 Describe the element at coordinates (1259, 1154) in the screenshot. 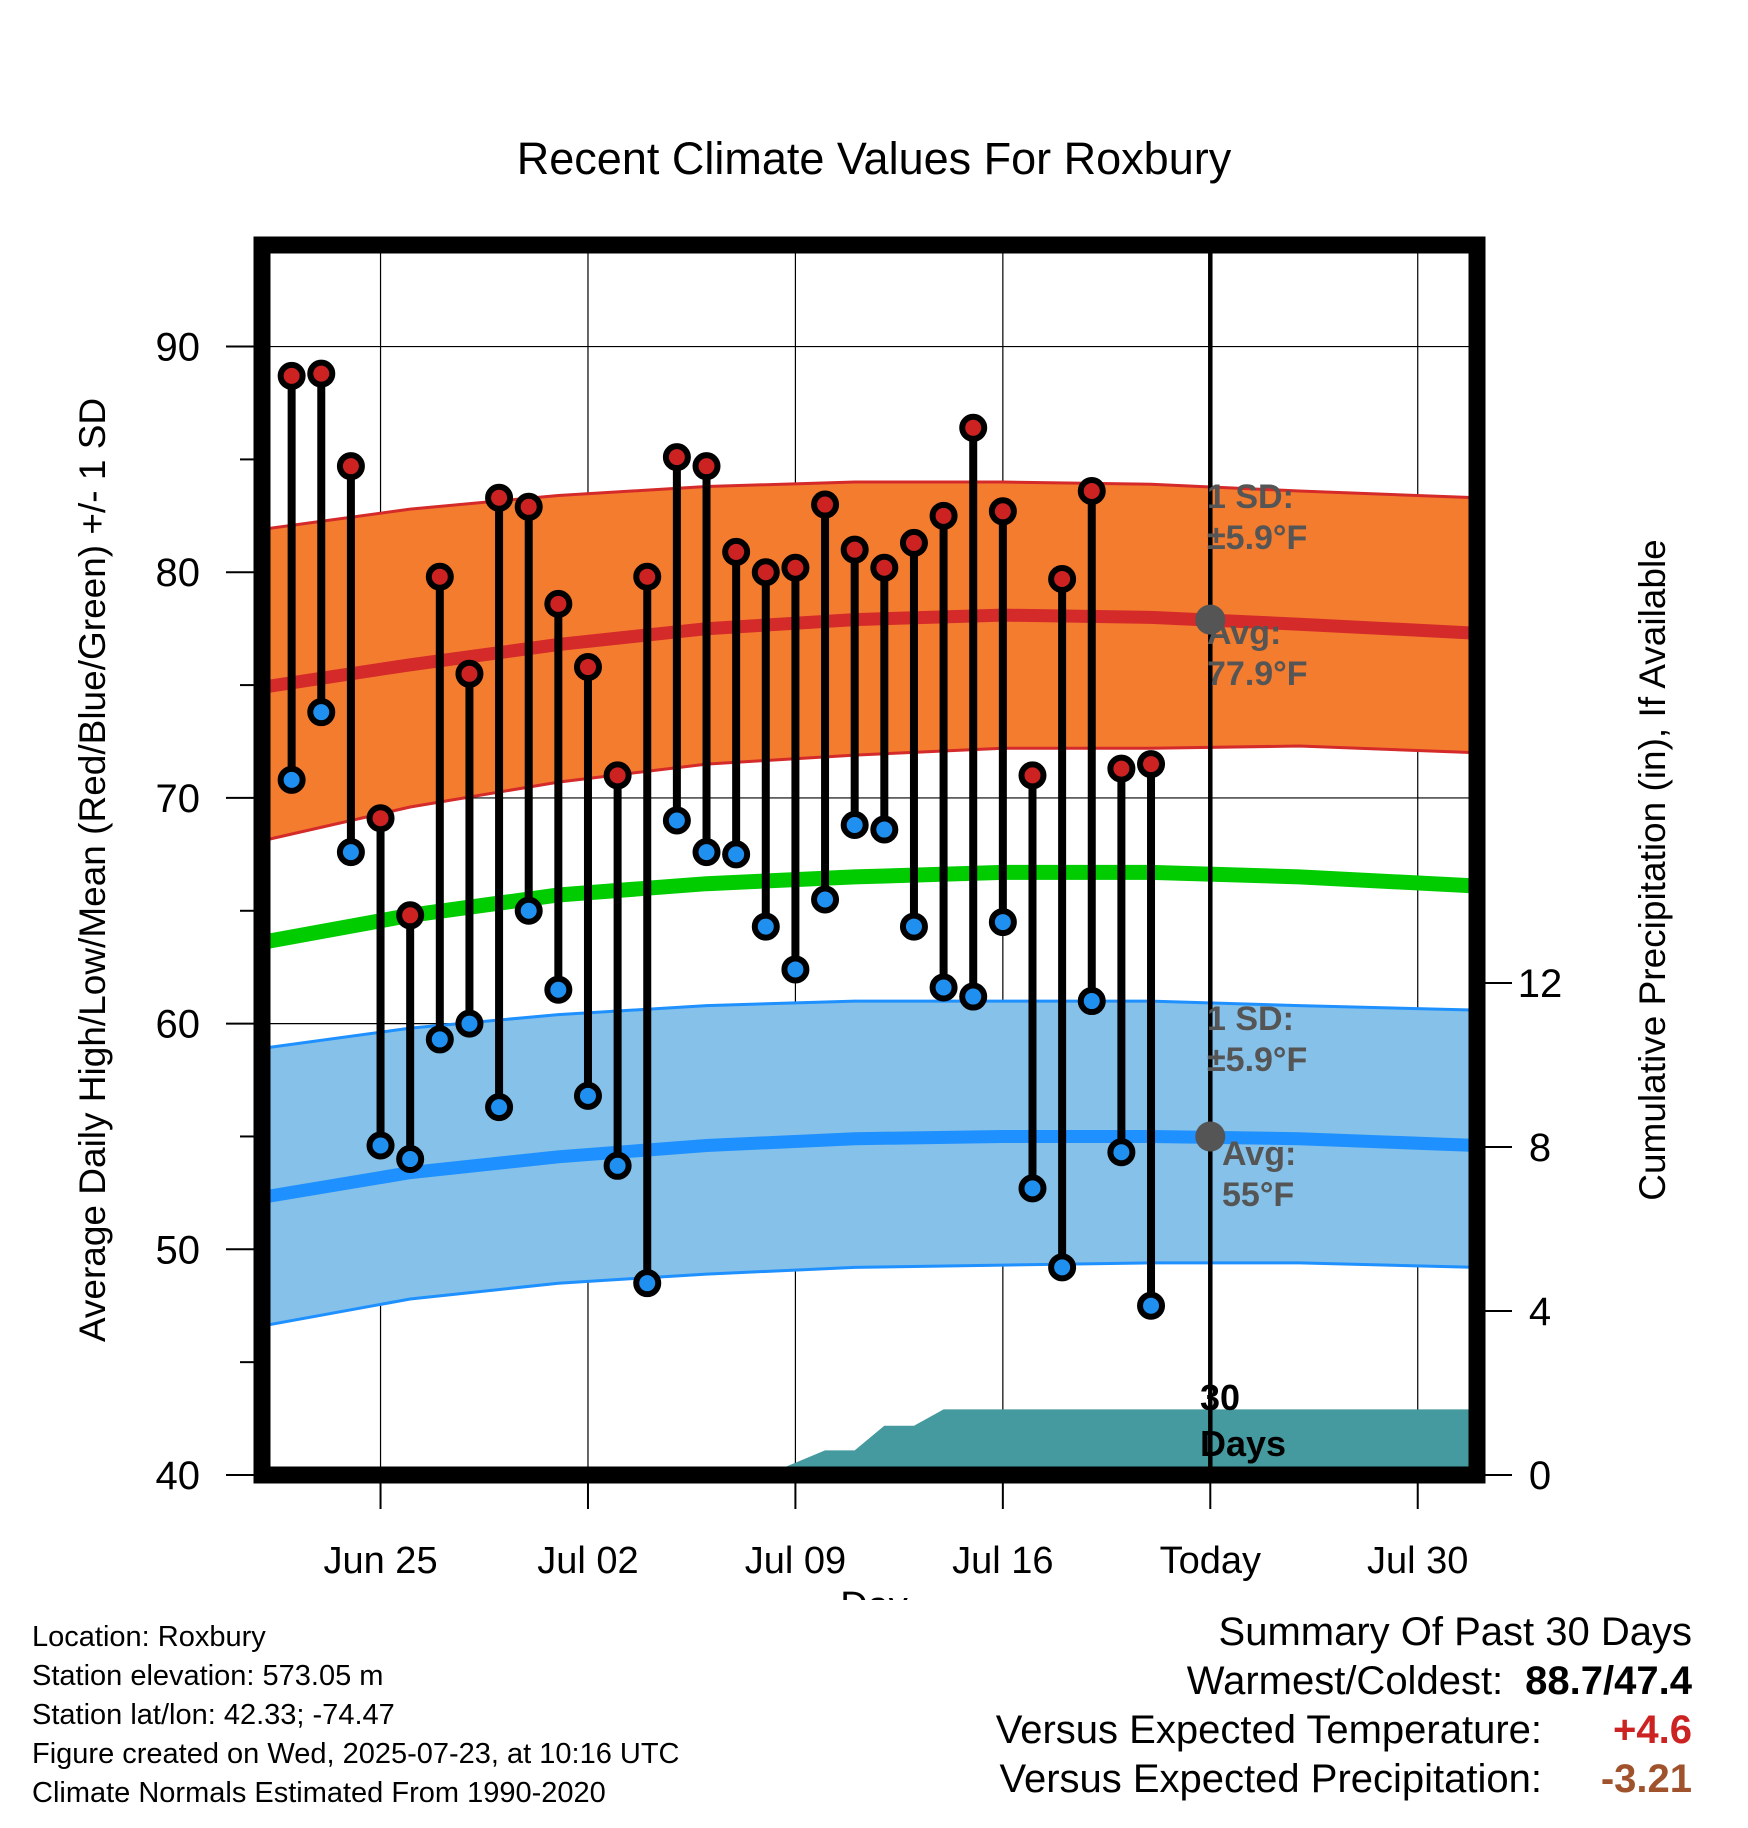

I see `low-avg-annotation-line: Avg:` at that location.